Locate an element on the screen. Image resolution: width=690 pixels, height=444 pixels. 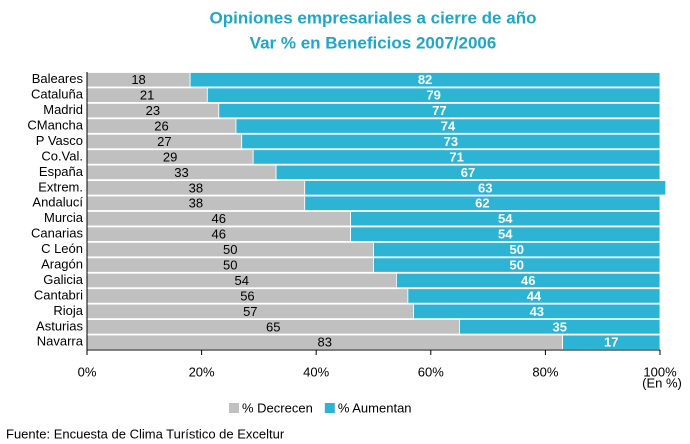
value-label: 17 is located at coordinates (611, 342).